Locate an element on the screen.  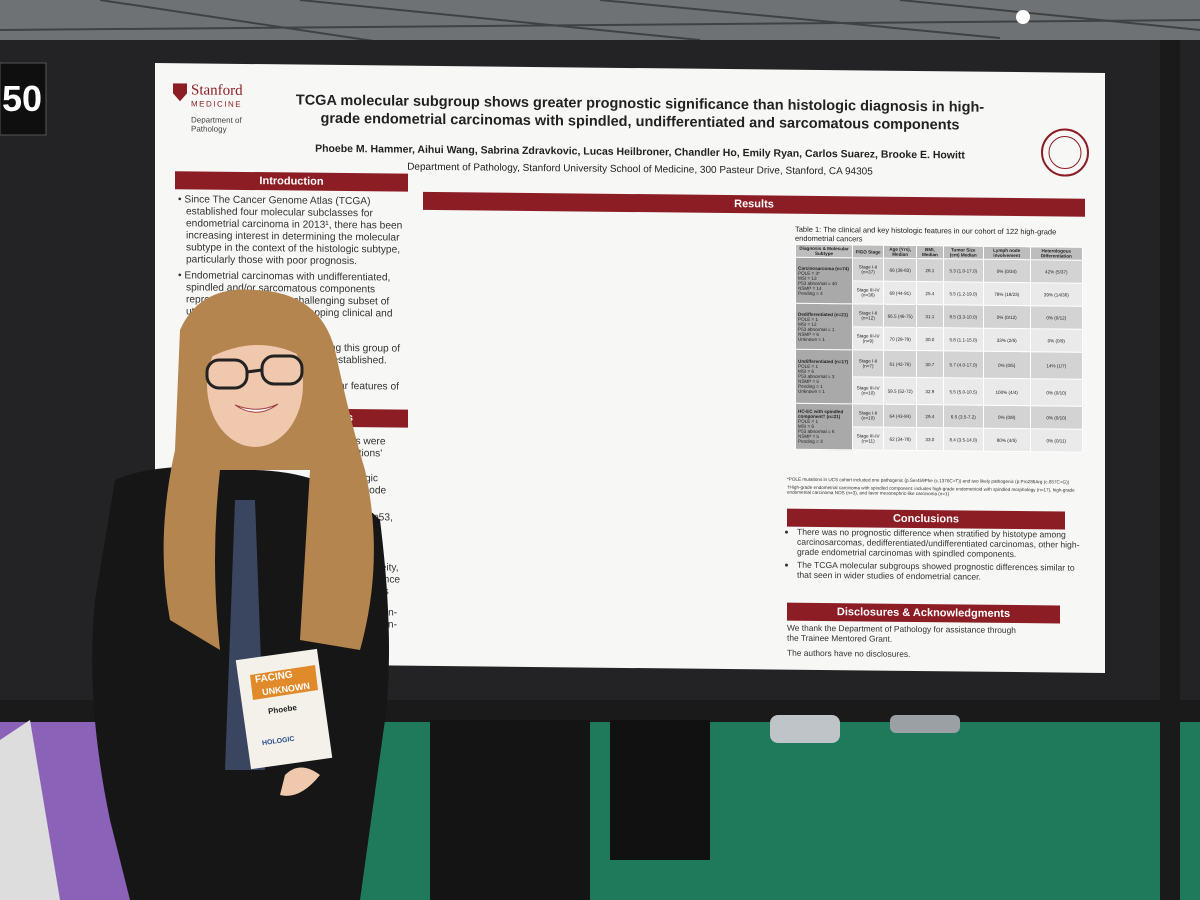
booth-number: 50 is located at coordinates (22, 98).